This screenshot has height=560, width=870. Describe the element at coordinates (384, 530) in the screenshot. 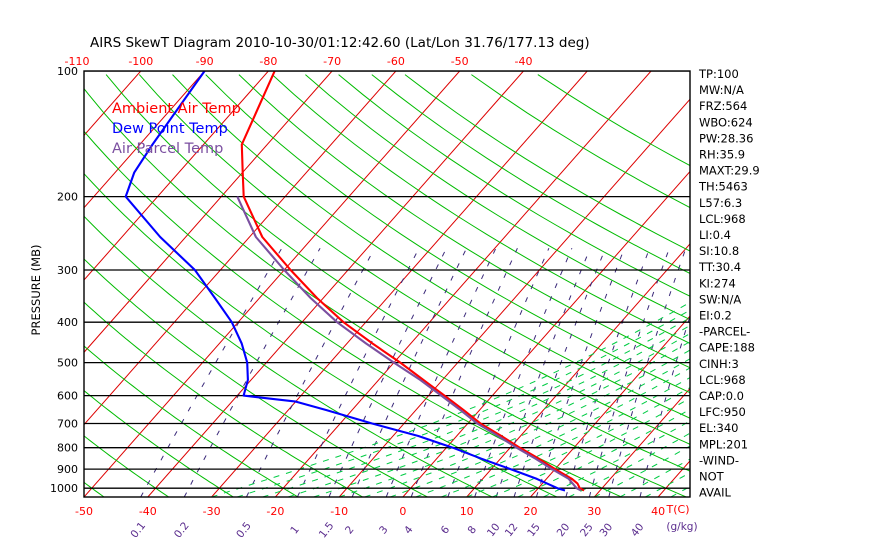

I see `mixing-ratio-tick: 3` at that location.